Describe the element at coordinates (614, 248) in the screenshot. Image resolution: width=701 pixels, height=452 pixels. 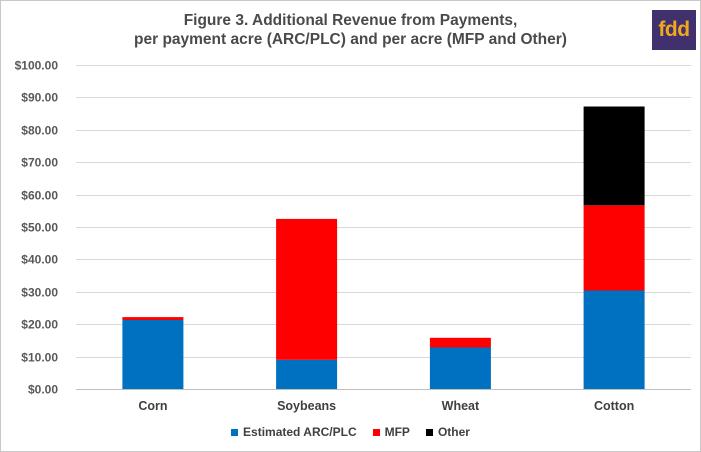
I see `bar-cotton-mfp` at that location.